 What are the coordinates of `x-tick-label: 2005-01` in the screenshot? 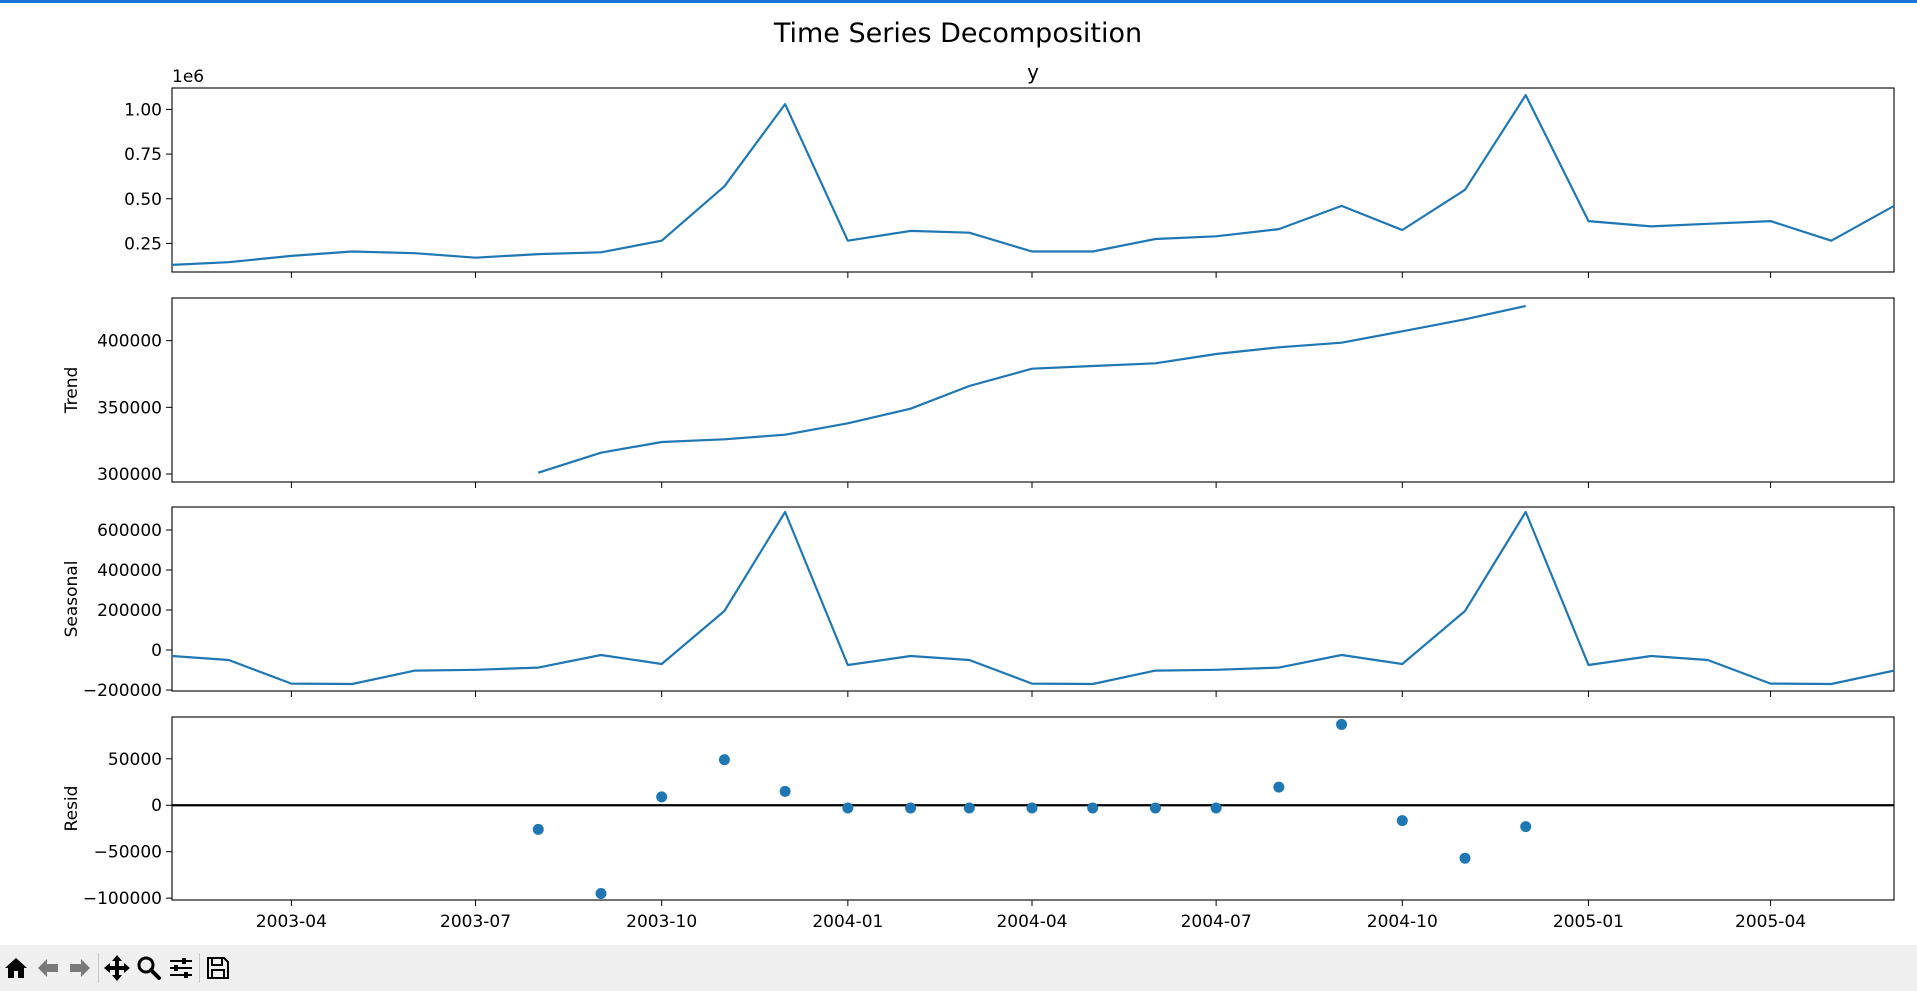 It's located at (1588, 922).